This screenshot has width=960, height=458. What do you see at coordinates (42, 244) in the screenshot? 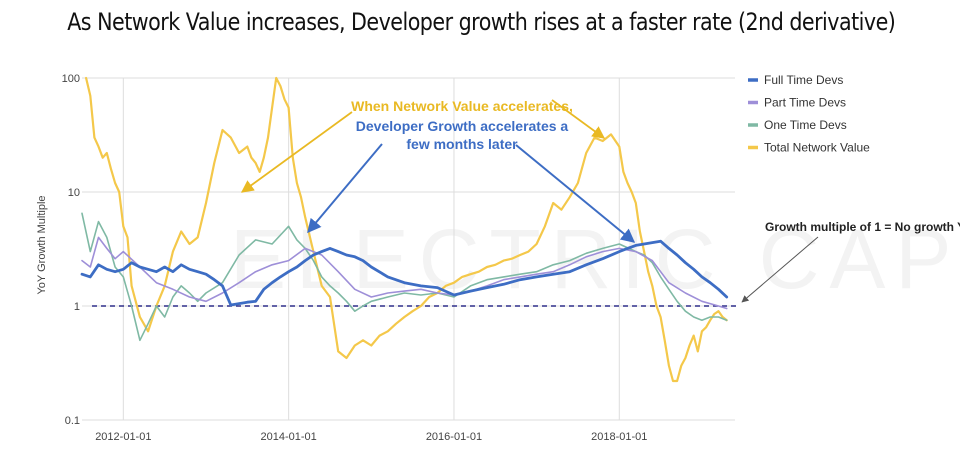
I see `y-axis-label: YoY Growth Multiple` at bounding box center [42, 244].